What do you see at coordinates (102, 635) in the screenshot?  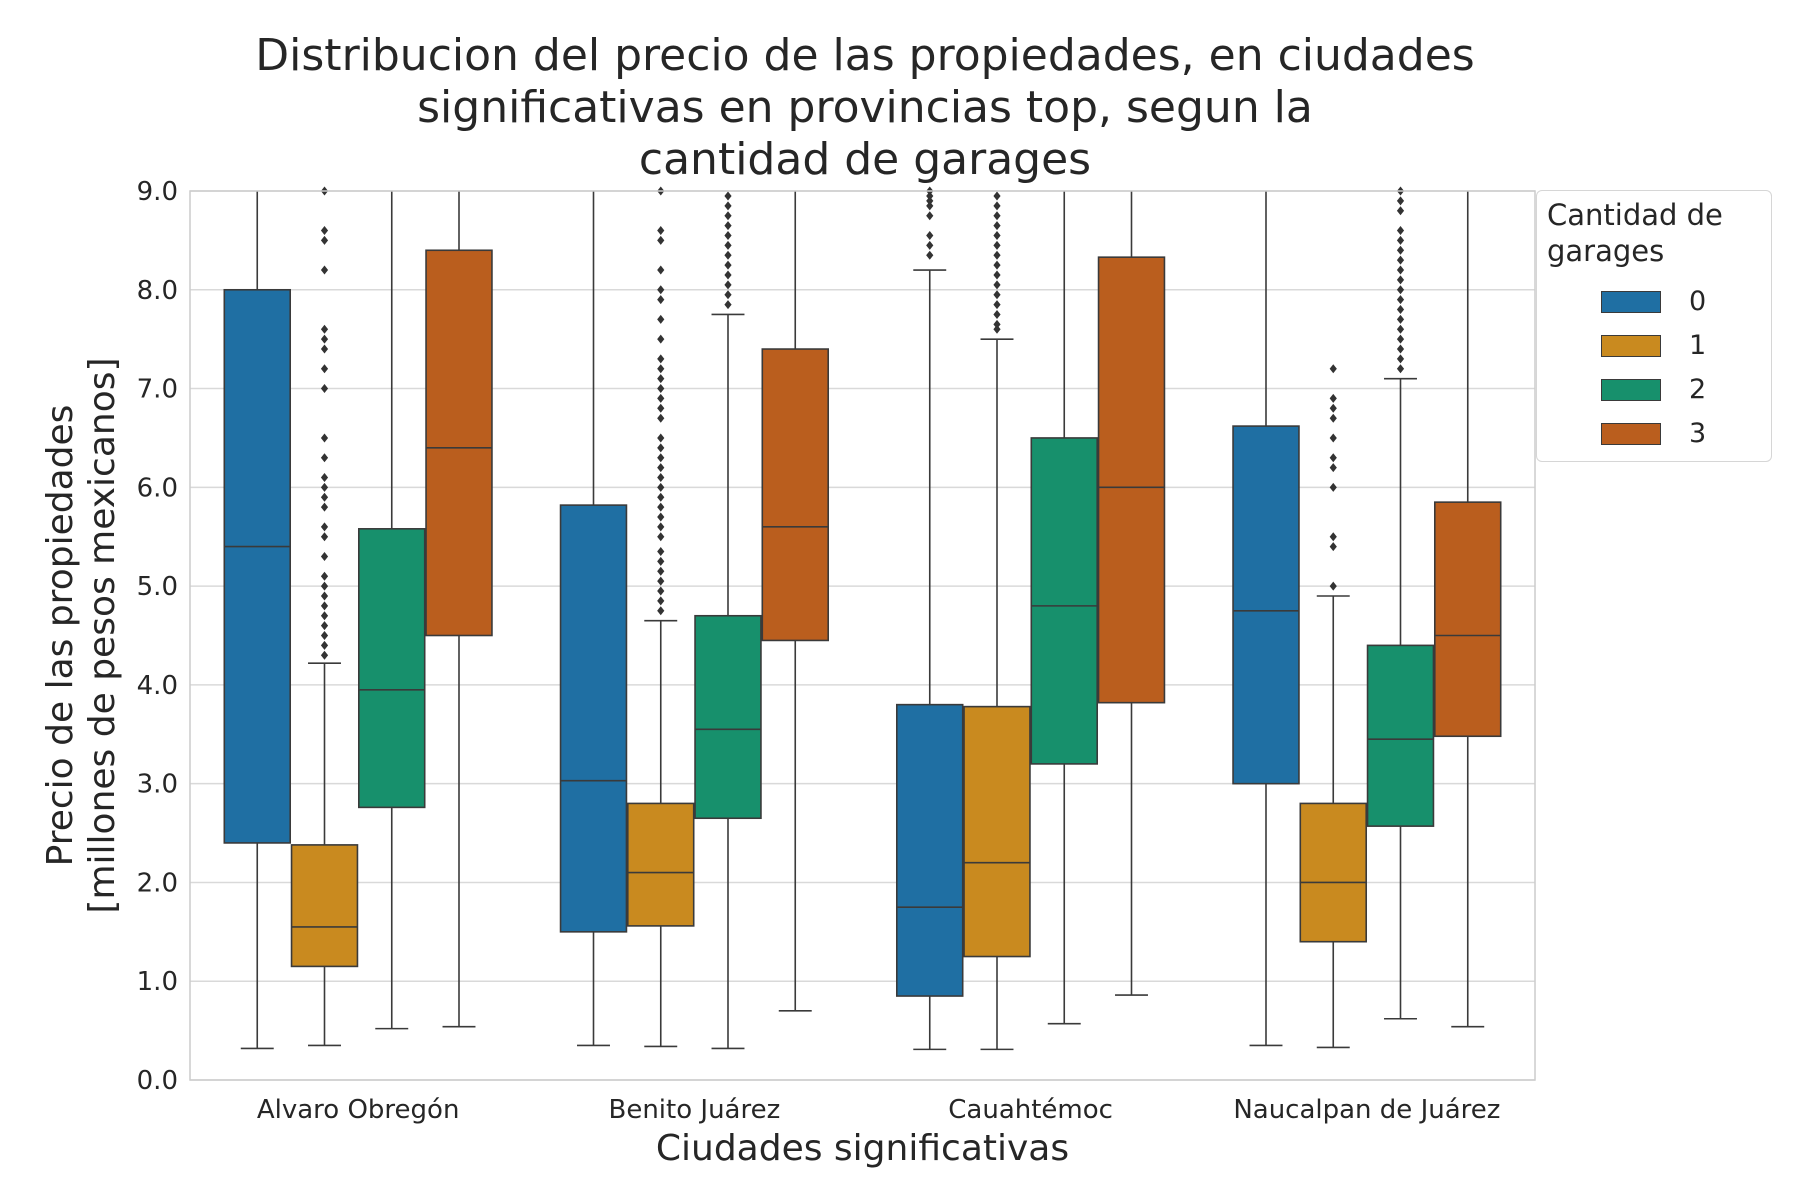 I see `y-axis-label-line-2: [millones de pesos mexicanos]` at bounding box center [102, 635].